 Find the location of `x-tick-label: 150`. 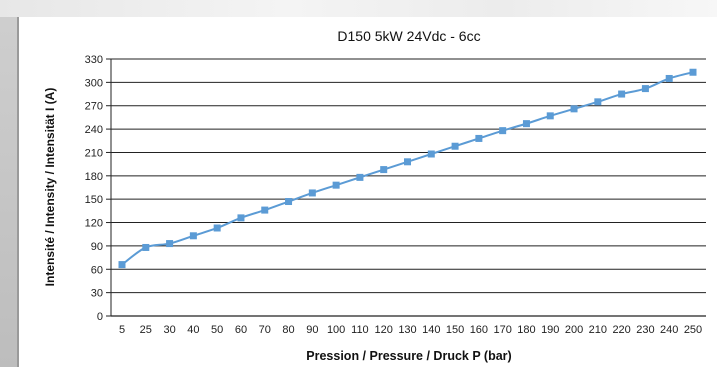

x-tick-label: 150 is located at coordinates (455, 330).